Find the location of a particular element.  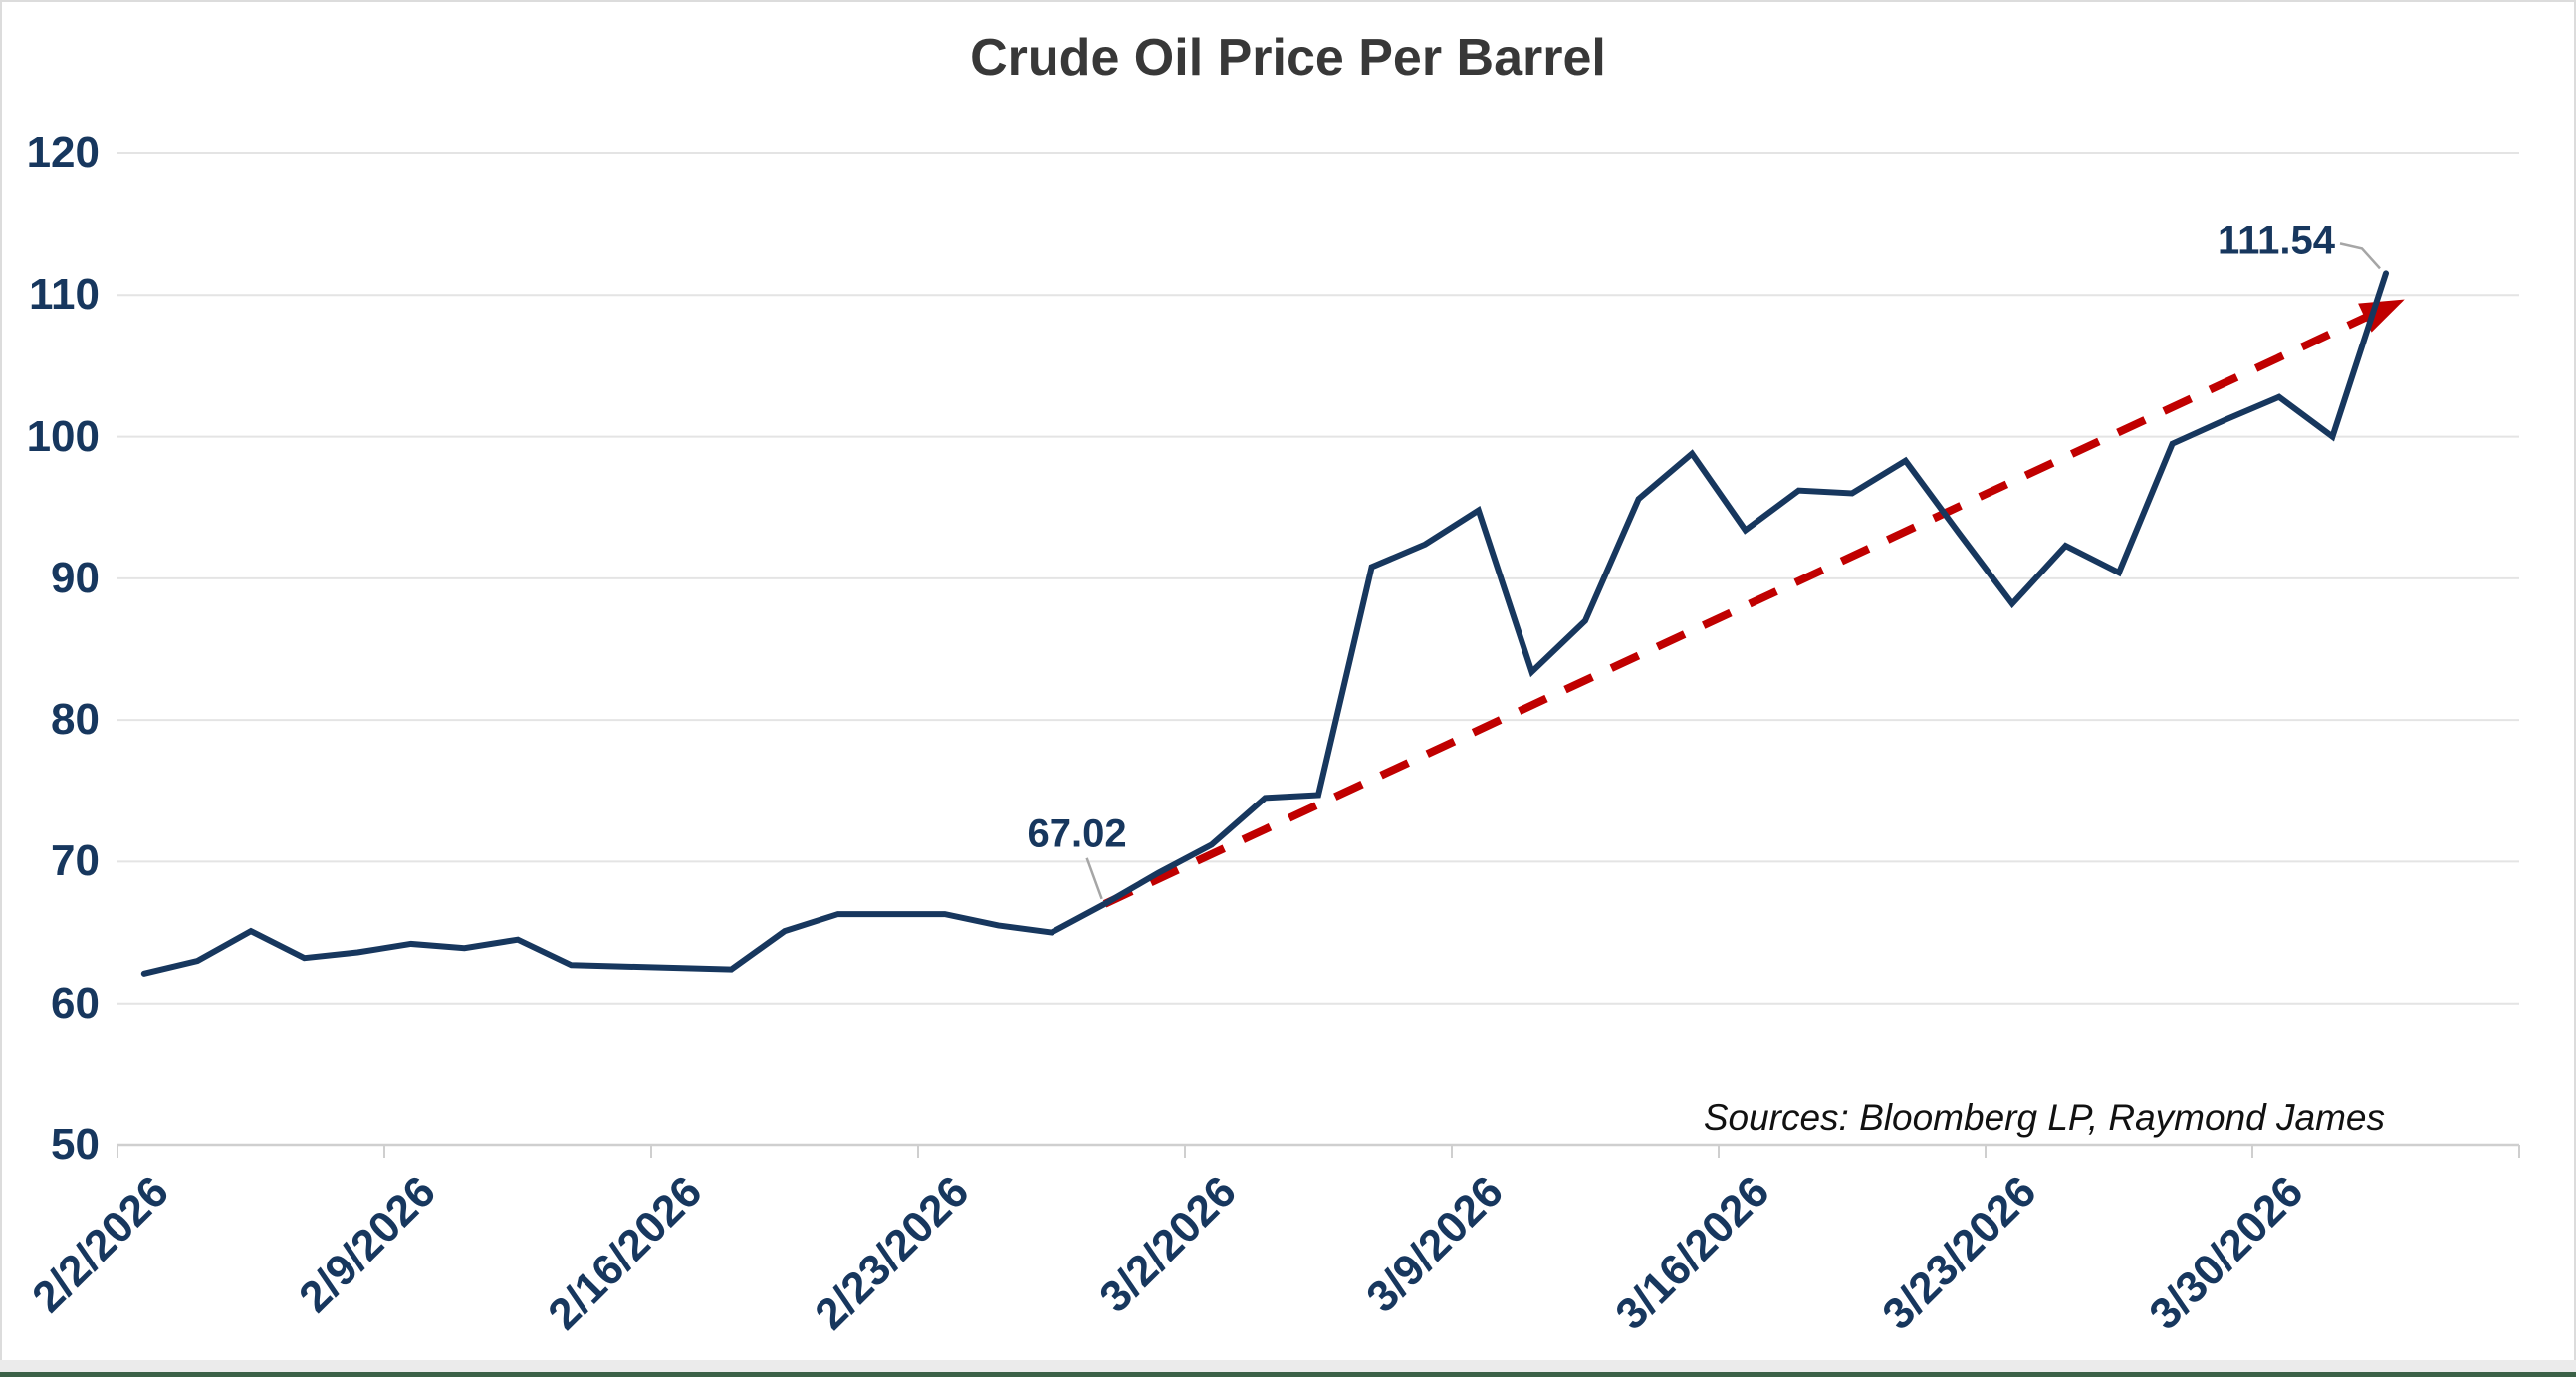

chart-title: Crude Oil Price Per Barrel is located at coordinates (1288, 58).